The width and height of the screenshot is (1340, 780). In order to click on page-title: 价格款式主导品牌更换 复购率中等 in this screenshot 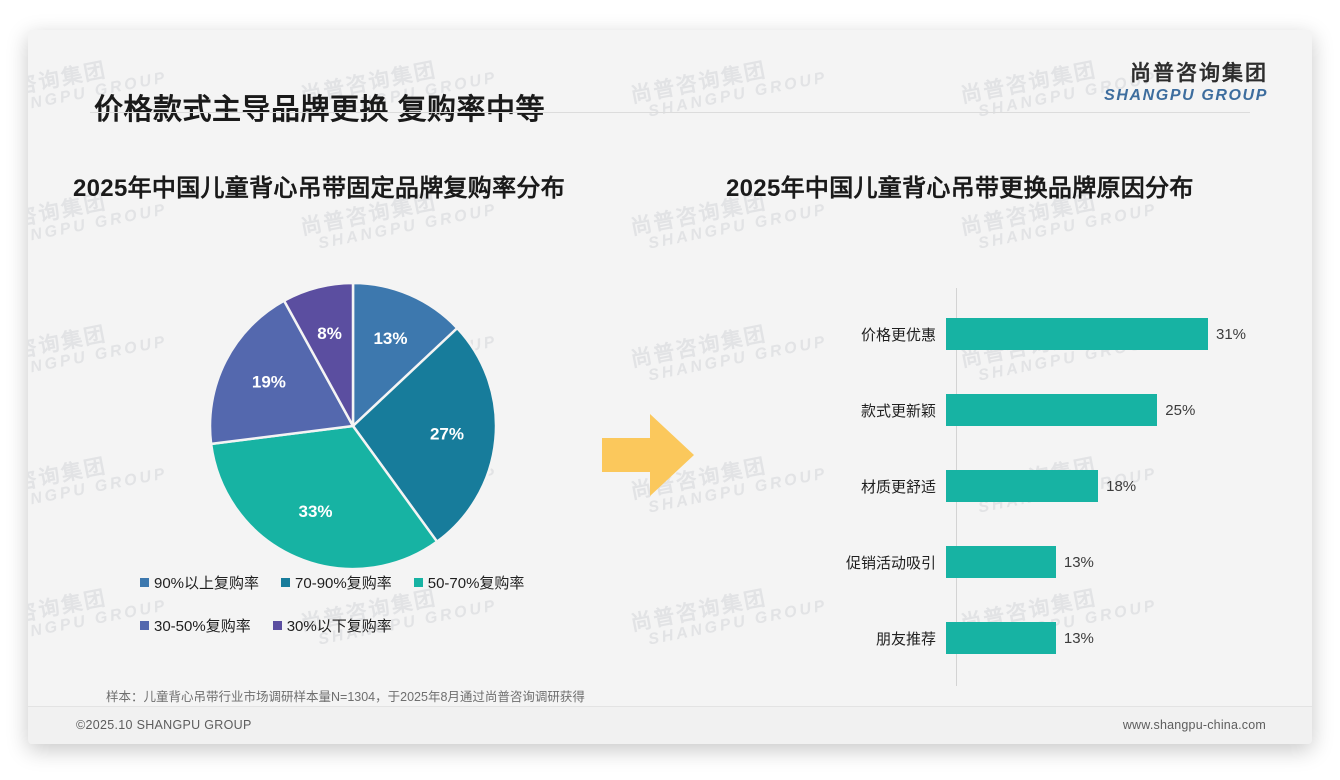, I will do `click(320, 110)`.